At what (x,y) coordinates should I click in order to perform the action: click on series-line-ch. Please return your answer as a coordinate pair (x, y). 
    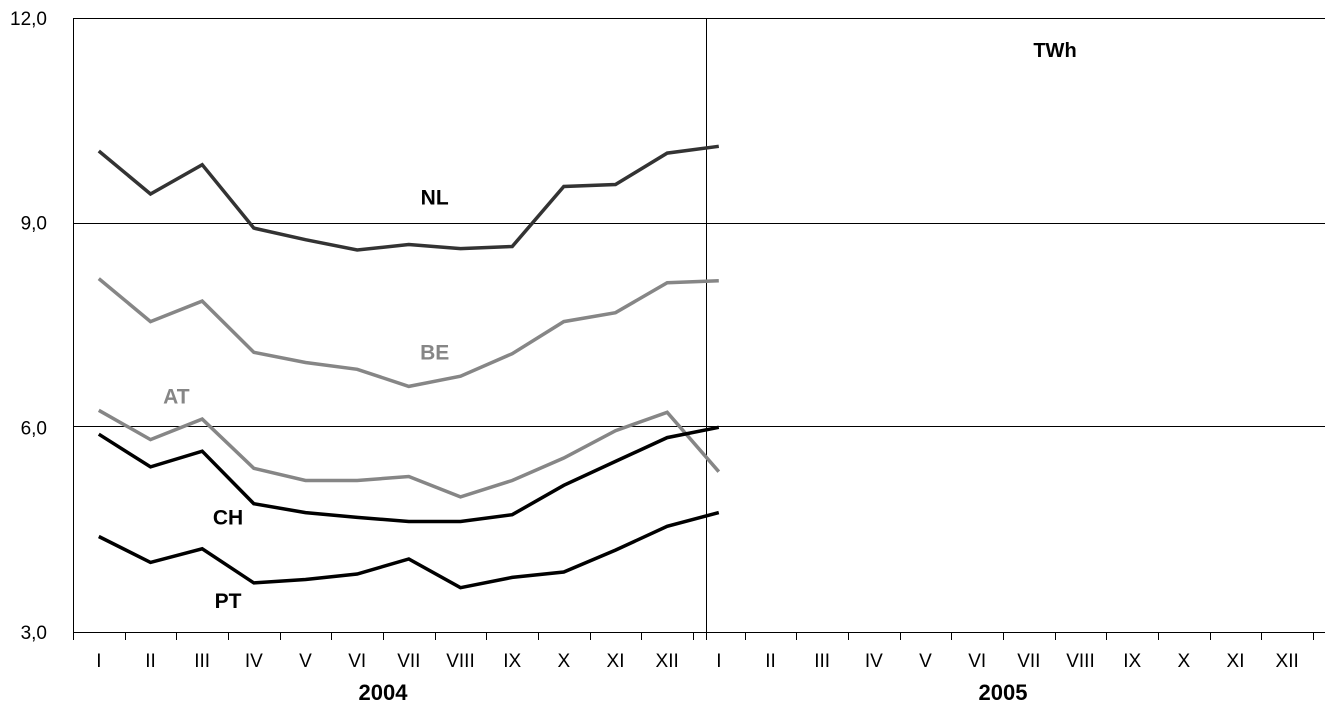
    Looking at the image, I should click on (408, 474).